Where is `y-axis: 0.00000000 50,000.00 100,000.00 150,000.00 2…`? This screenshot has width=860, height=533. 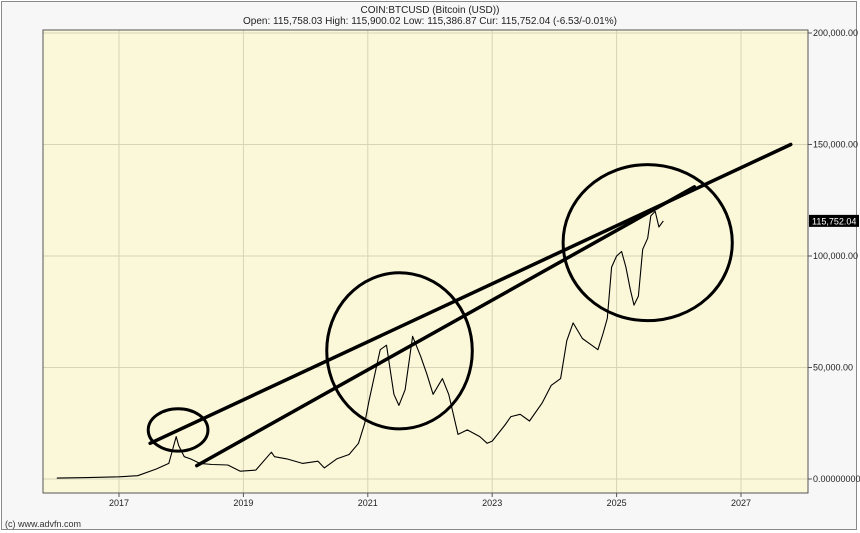 y-axis: 0.00000000 50,000.00 100,000.00 150,000.00 2… is located at coordinates (834, 256).